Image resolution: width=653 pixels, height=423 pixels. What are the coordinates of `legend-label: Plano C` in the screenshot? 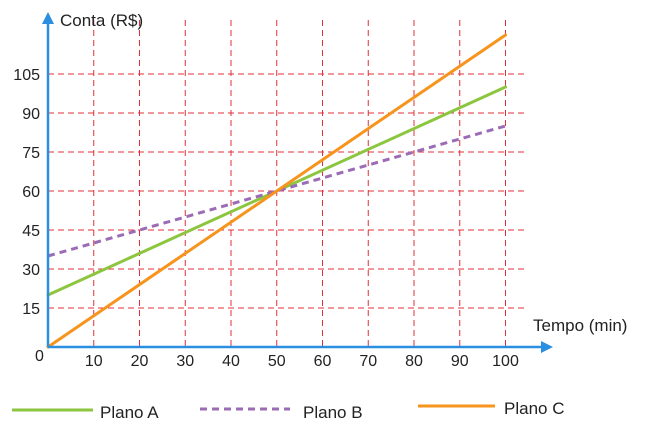 It's located at (534, 408).